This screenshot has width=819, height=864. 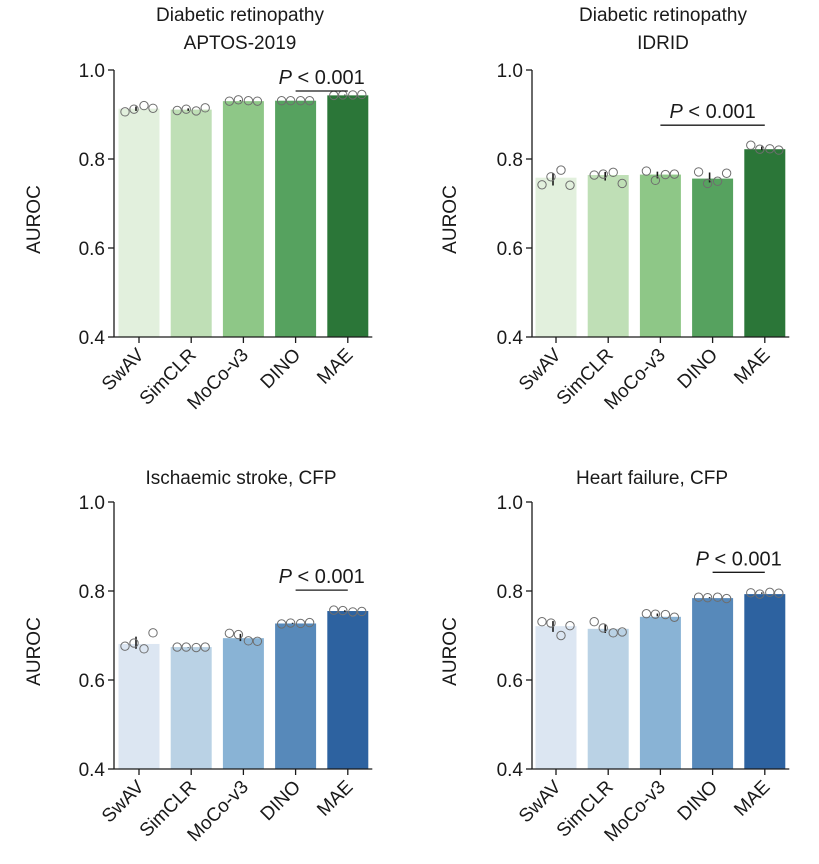 I want to click on chart-subtitle: IDRID, so click(x=663, y=43).